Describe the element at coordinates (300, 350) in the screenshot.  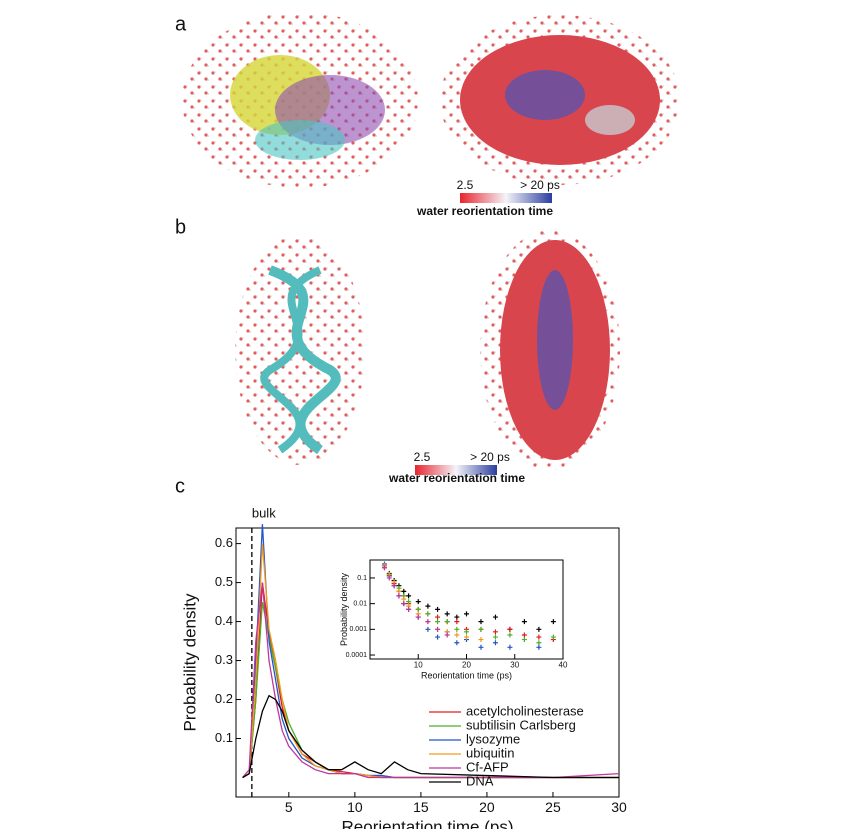
I see `dna-cartoon` at that location.